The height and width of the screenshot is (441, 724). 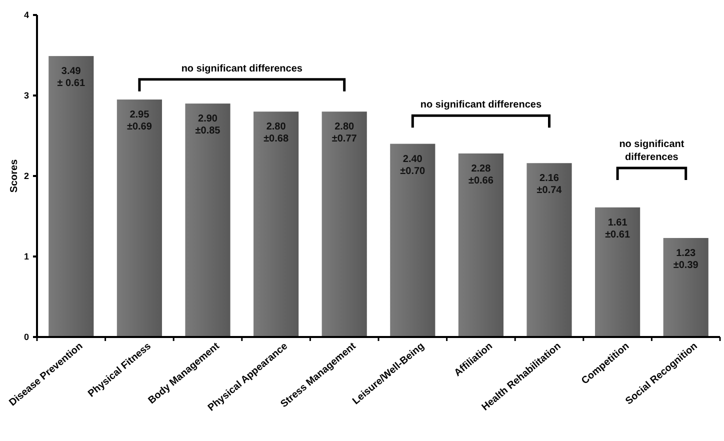 I want to click on data-label: 2.80 ±0.68, so click(x=276, y=133).